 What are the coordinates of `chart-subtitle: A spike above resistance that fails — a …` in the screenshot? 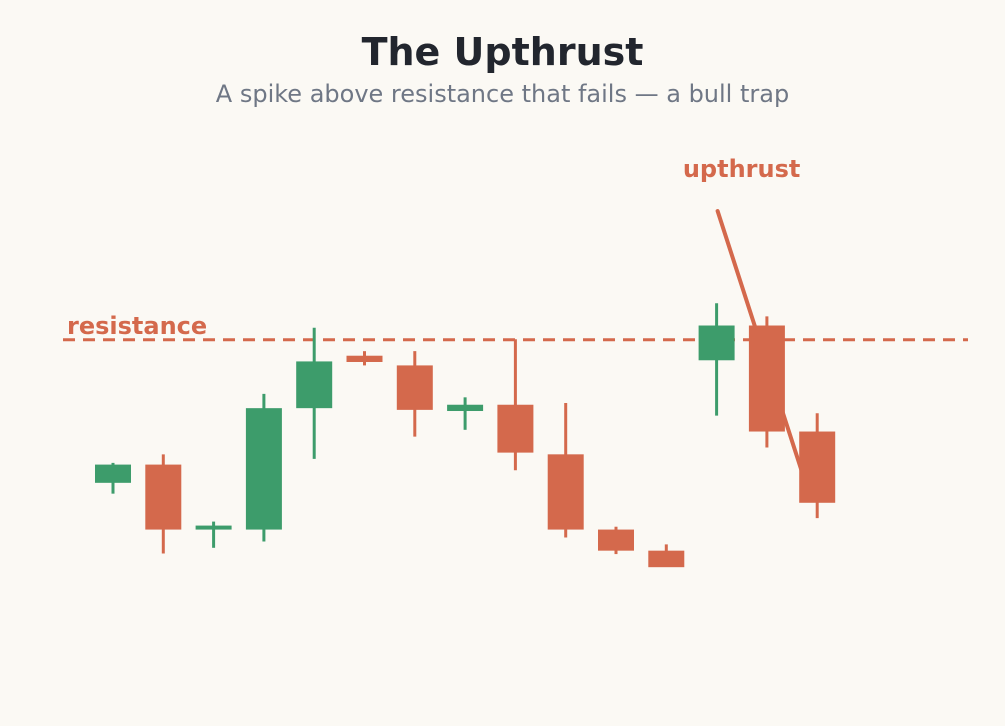 It's located at (502, 94).